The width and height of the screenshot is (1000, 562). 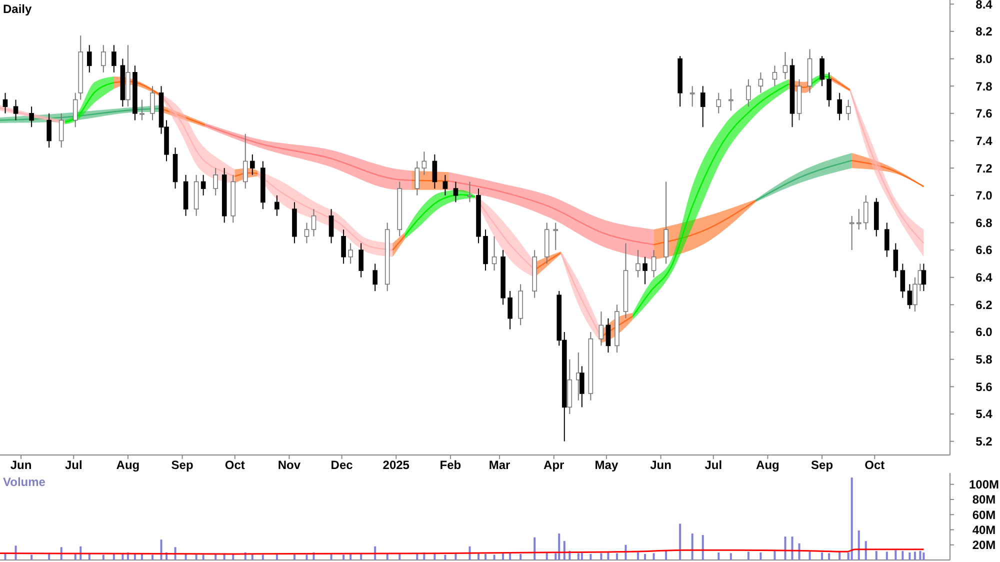 What do you see at coordinates (984, 168) in the screenshot?
I see `y-tick-label: 7.2` at bounding box center [984, 168].